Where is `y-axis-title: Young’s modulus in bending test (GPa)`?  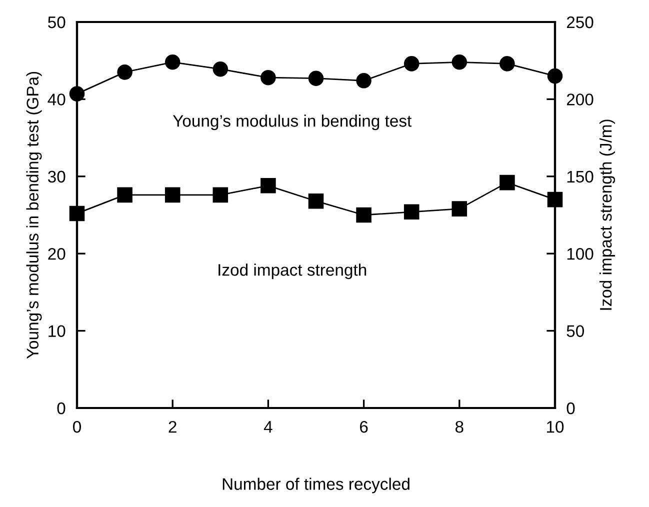
y-axis-title: Young’s modulus in bending test (GPa) is located at coordinates (34, 215).